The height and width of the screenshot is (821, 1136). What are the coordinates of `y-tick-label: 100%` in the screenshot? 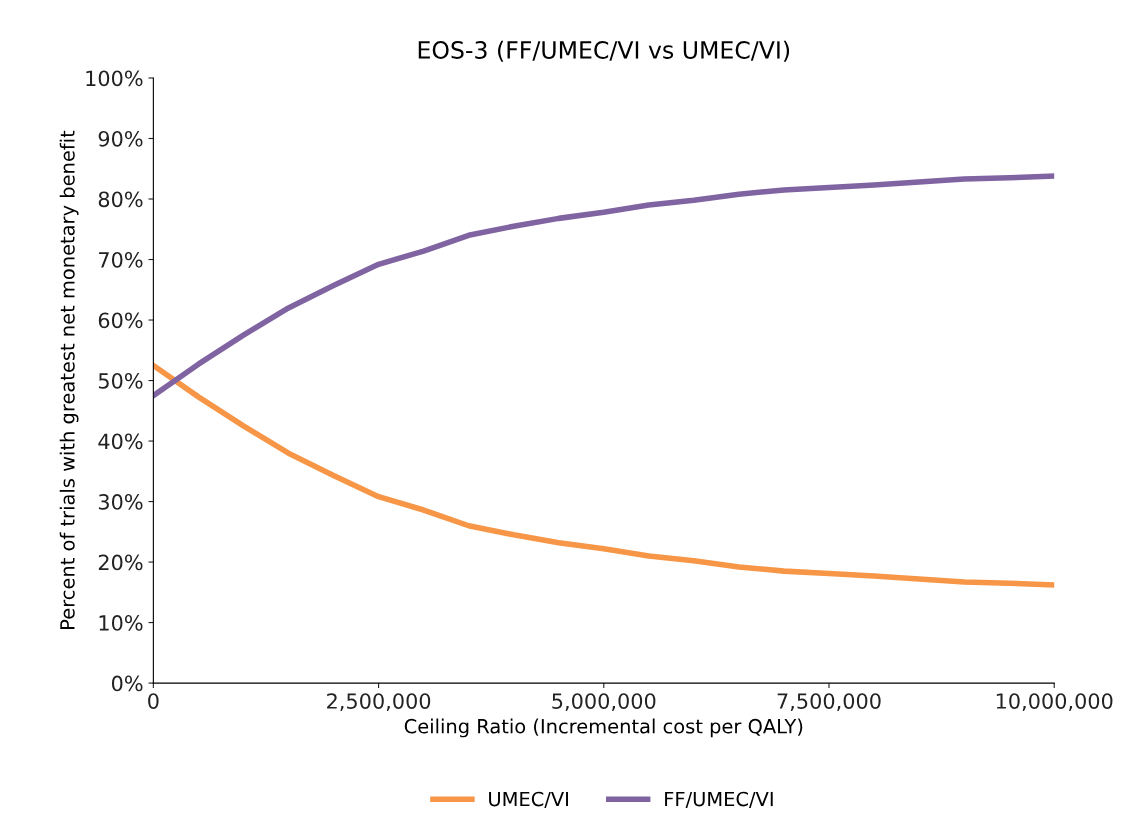 It's located at (114, 78).